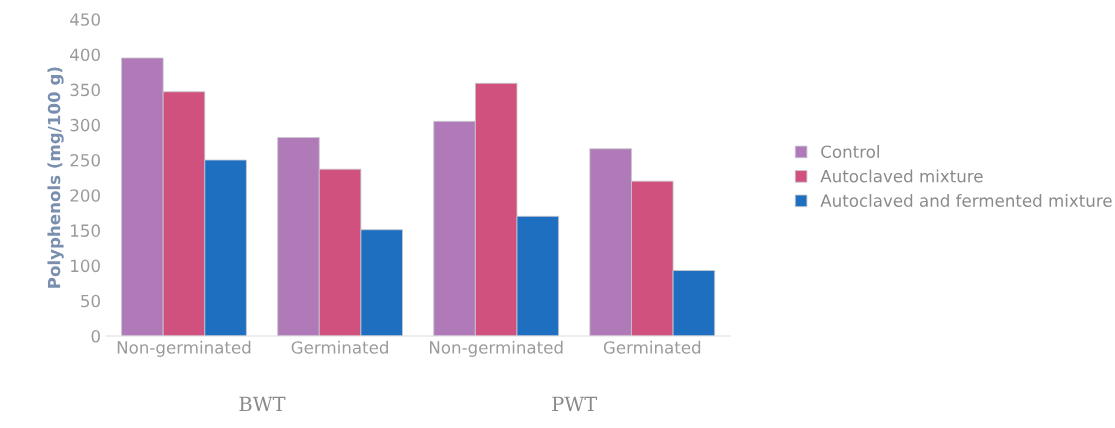 This screenshot has width=1115, height=428. I want to click on y-tick-label: 300, so click(85, 125).